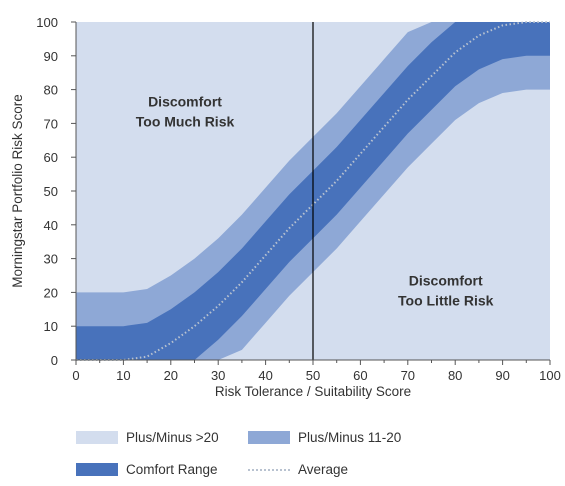 The height and width of the screenshot is (486, 565). Describe the element at coordinates (455, 375) in the screenshot. I see `x-tick-label: 80` at that location.